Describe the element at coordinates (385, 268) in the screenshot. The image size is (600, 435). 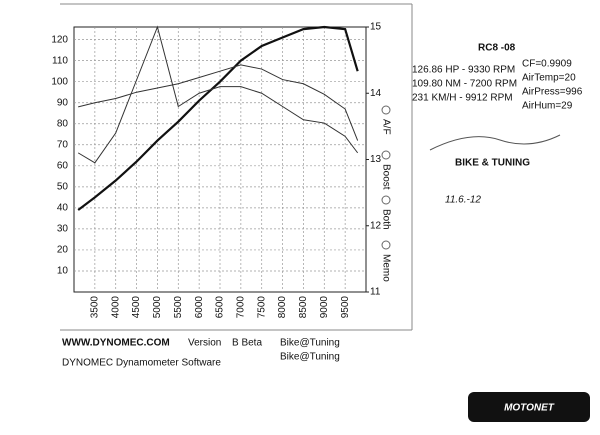
I see `radio-label: Memo` at that location.